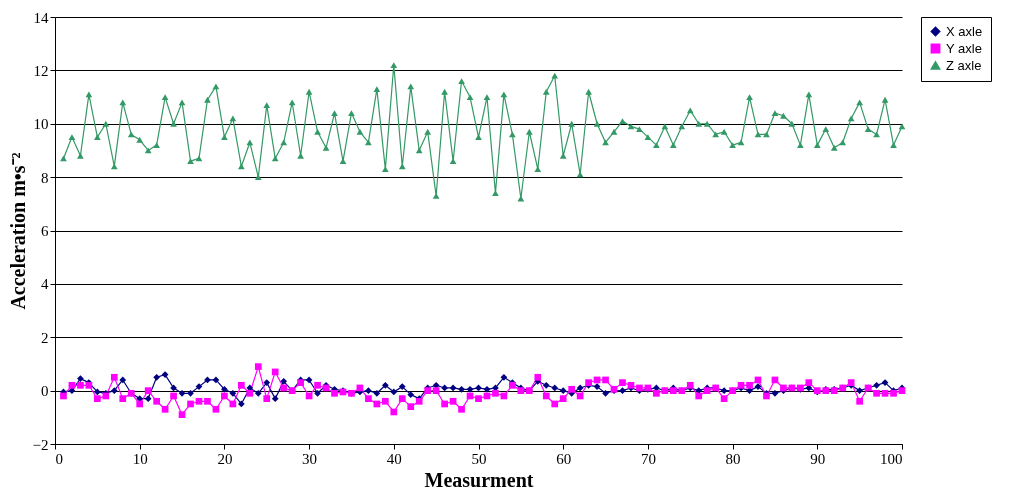 This screenshot has height=501, width=1014. What do you see at coordinates (818, 458) in the screenshot?
I see `x-tick-label: 90` at bounding box center [818, 458].